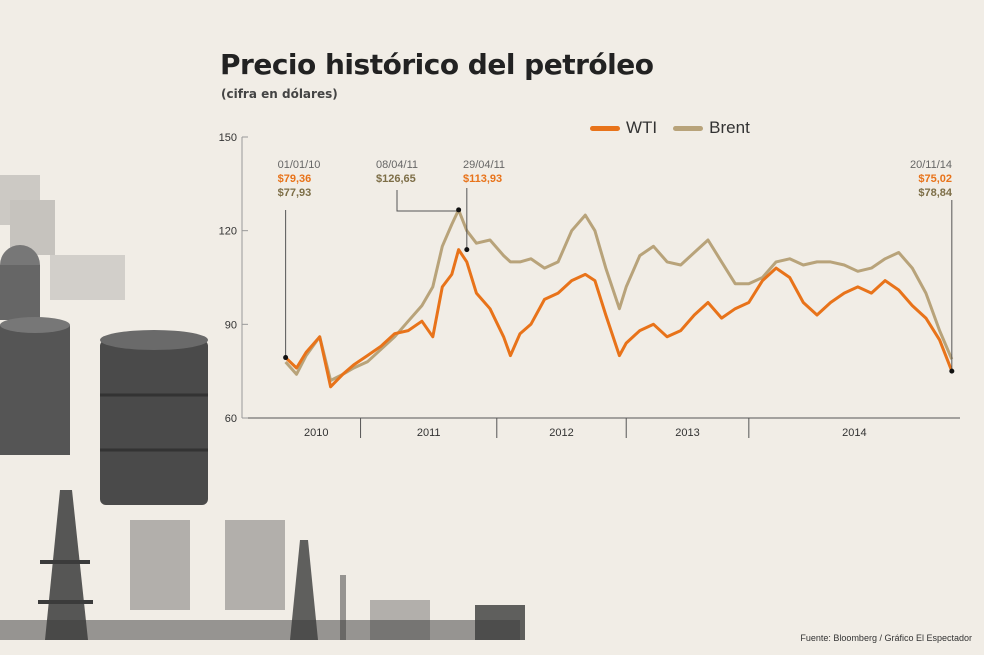 This screenshot has width=984, height=655. What do you see at coordinates (619, 318) in the screenshot?
I see `series-line-wti` at bounding box center [619, 318].